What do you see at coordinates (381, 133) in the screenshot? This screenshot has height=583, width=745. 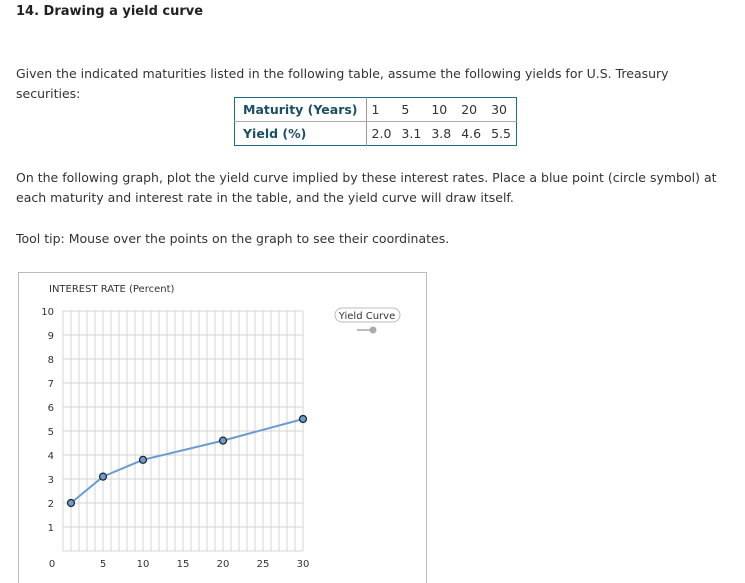 I see `cell: 2.0` at bounding box center [381, 133].